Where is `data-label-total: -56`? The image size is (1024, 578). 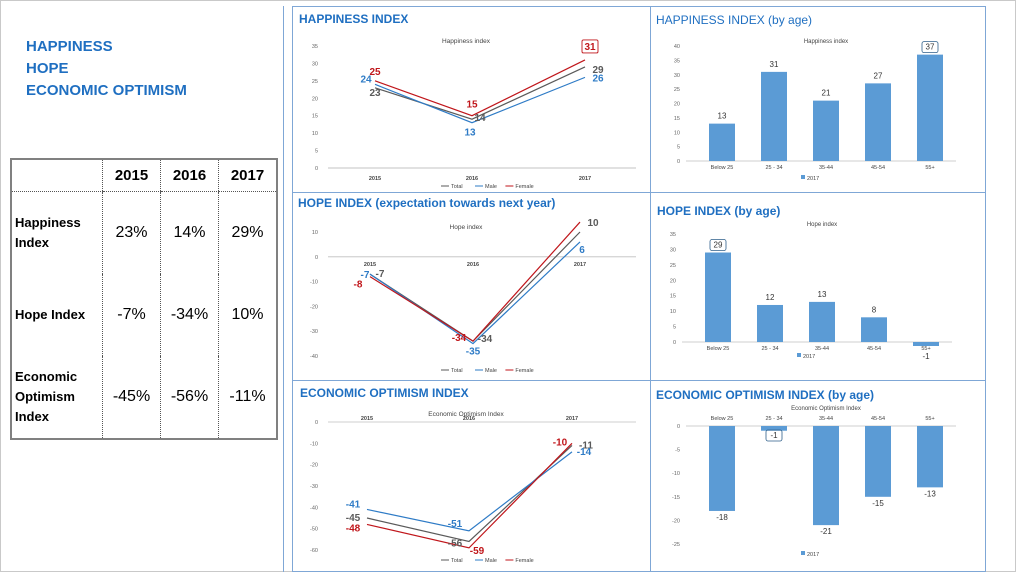
data-label-total: -56 is located at coordinates (455, 543).